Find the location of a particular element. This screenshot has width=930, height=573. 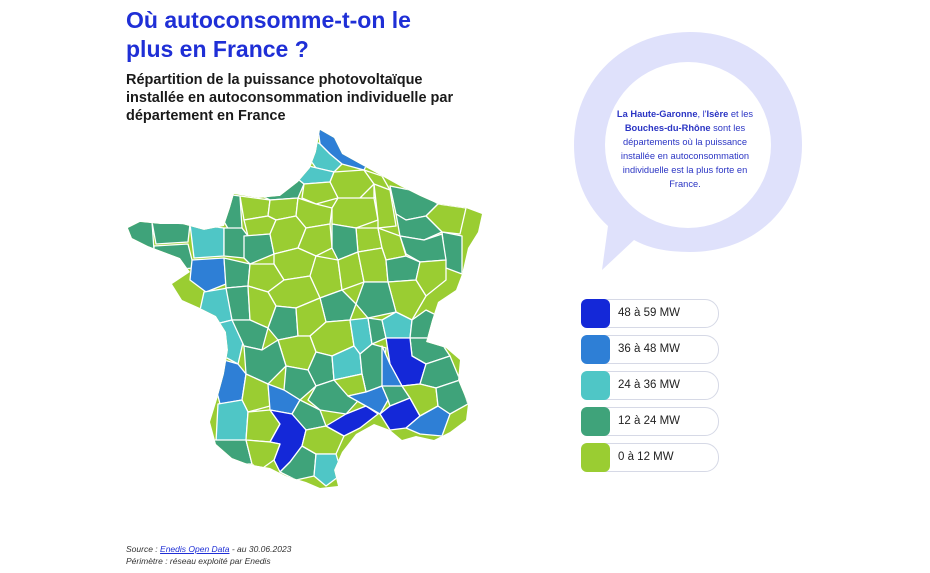

legend-label: 36 à 48 MW is located at coordinates (649, 349).